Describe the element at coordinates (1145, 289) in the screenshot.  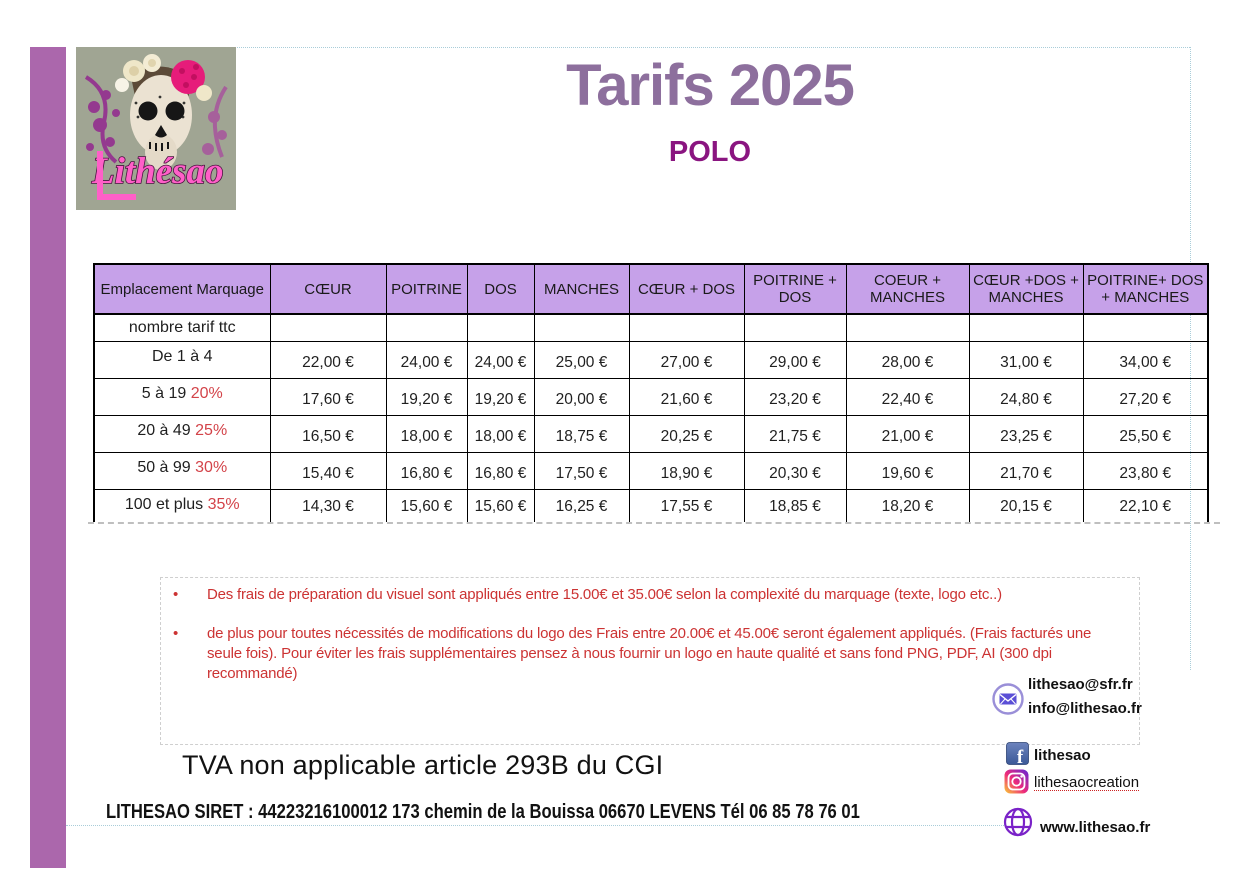
I see `column-header: POITRINE+ DOS + MANCHES` at that location.